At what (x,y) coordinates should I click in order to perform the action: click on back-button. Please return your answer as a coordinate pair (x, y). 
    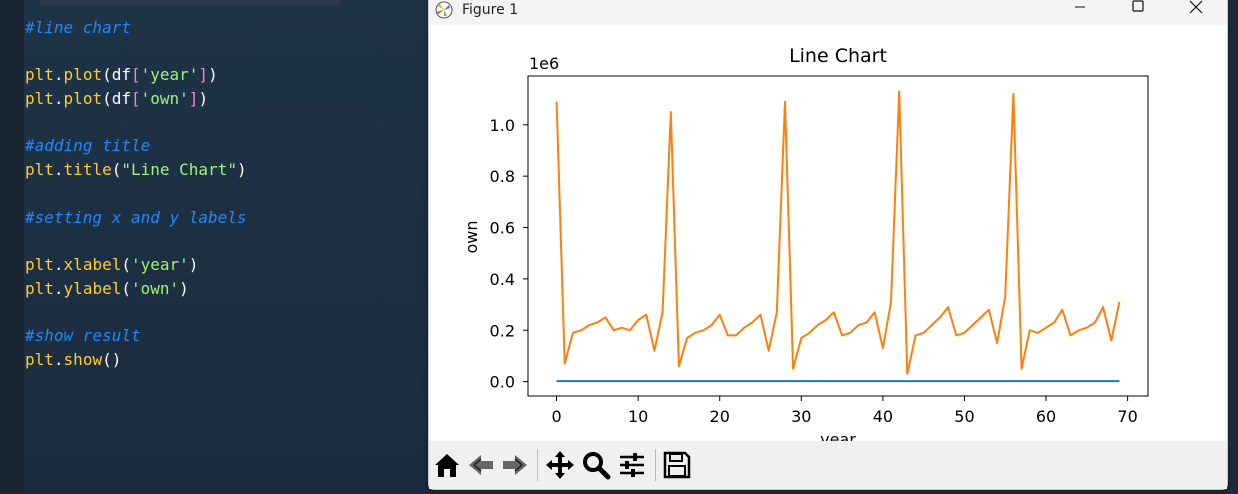
    Looking at the image, I should click on (481, 465).